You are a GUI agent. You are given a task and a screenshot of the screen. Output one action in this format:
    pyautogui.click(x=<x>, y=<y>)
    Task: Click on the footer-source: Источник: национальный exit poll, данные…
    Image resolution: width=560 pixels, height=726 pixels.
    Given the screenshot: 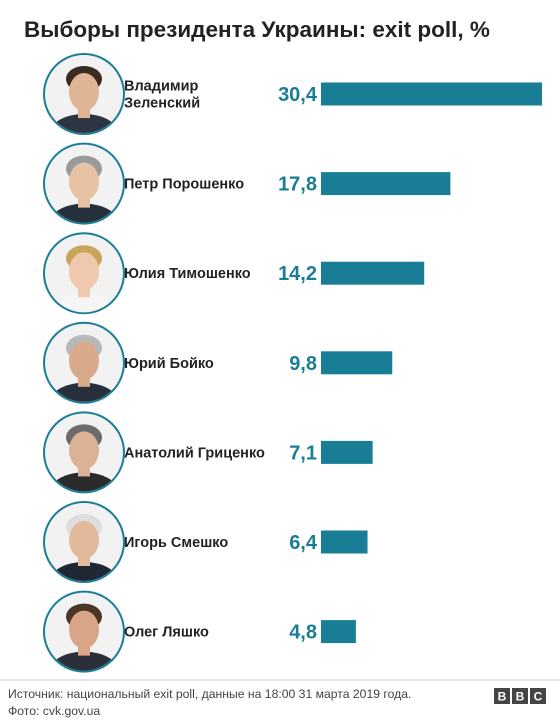 What is the action you would take?
    pyautogui.click(x=209, y=694)
    